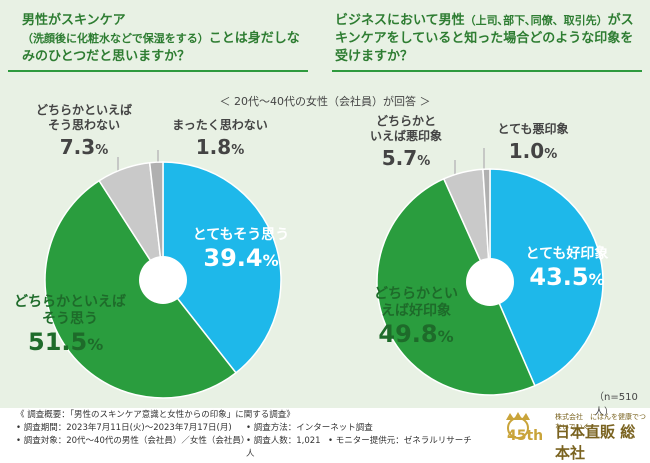 This screenshot has width=650, height=463. Describe the element at coordinates (595, 442) in the screenshot. I see `logo-company-name: 日本直販 総本社` at that location.